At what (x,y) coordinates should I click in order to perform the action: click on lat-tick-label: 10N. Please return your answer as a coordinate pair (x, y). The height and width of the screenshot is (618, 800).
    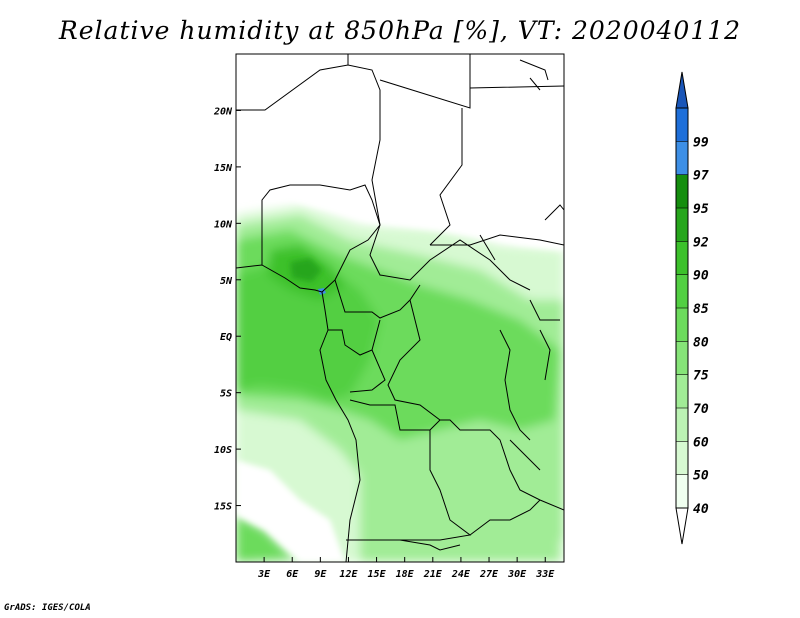
    Looking at the image, I should click on (223, 224).